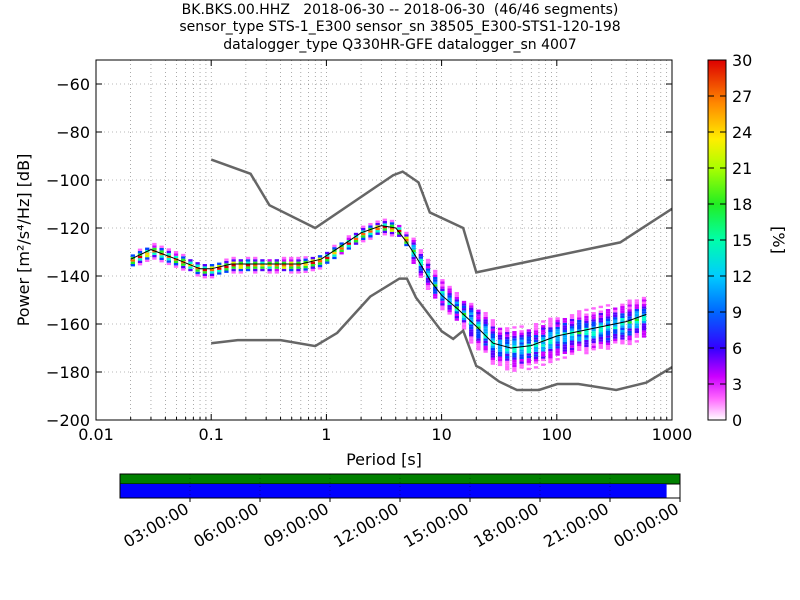  What do you see at coordinates (441, 434) in the screenshot?
I see `x-tick-label: 10` at bounding box center [441, 434].